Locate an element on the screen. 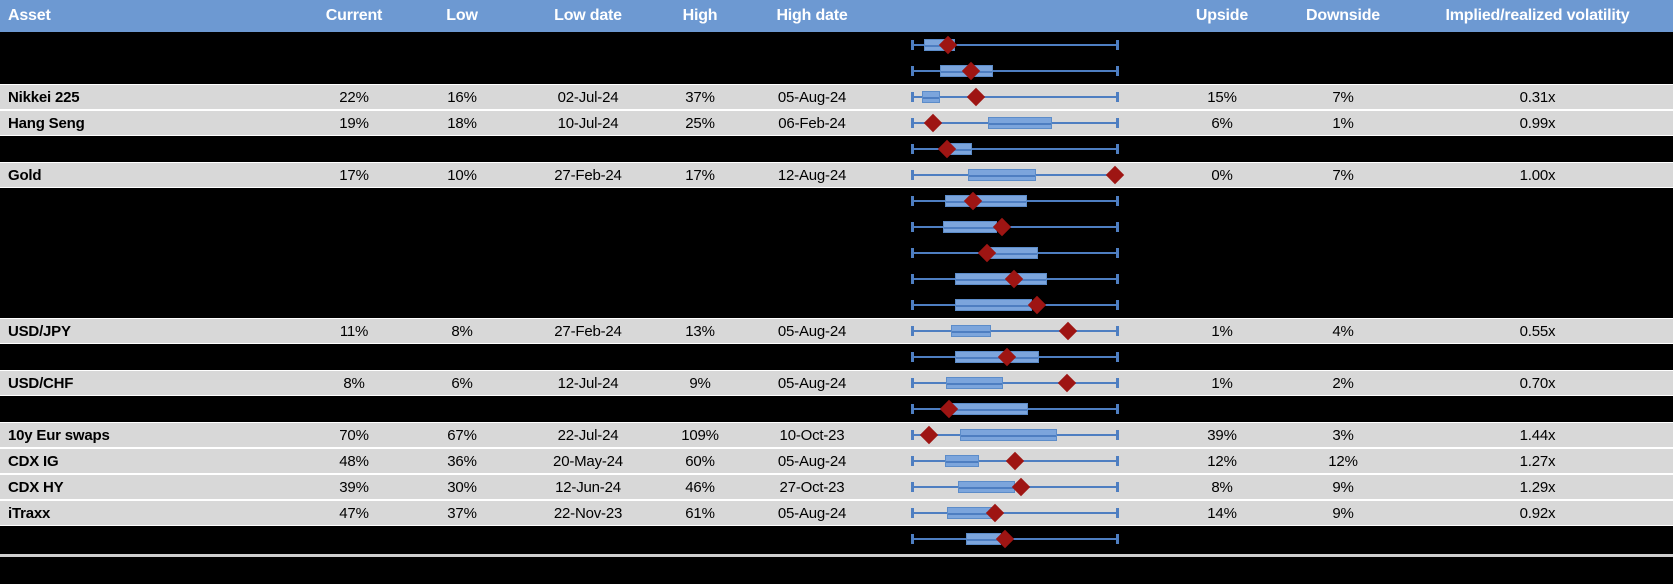 This screenshot has height=584, width=1673. cell-current: 11% is located at coordinates (354, 331).